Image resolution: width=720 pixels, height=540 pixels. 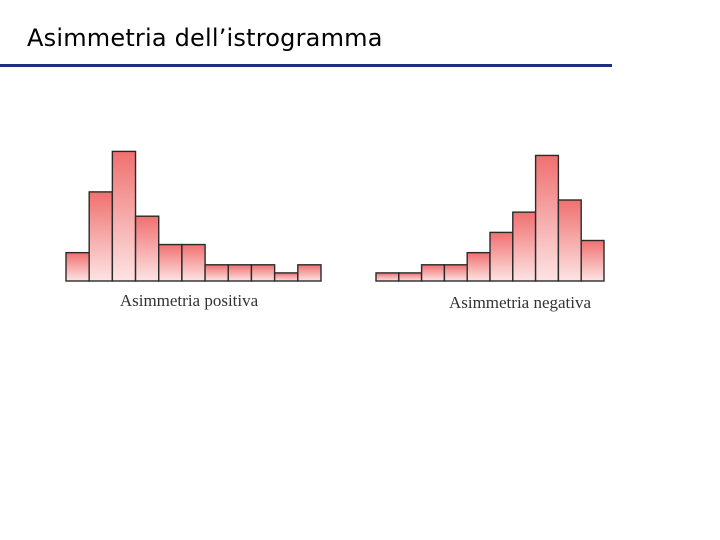 I want to click on caption-positive-skew: Asimmetria positiva, so click(x=189, y=300).